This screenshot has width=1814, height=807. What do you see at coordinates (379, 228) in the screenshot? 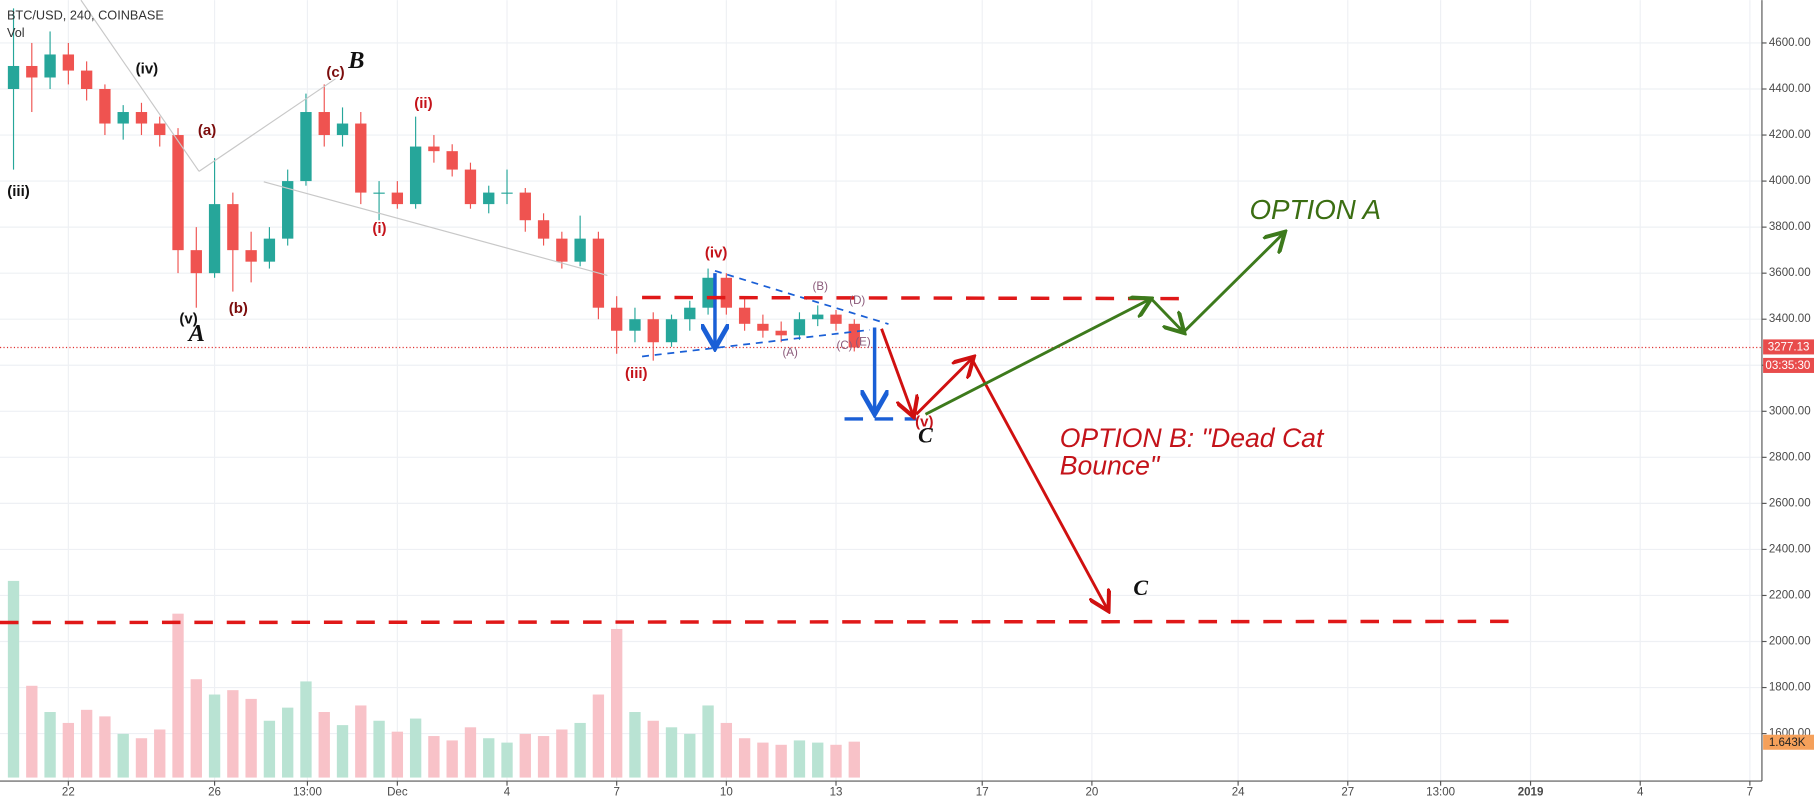
I see `wave-label: (i)` at bounding box center [379, 228].